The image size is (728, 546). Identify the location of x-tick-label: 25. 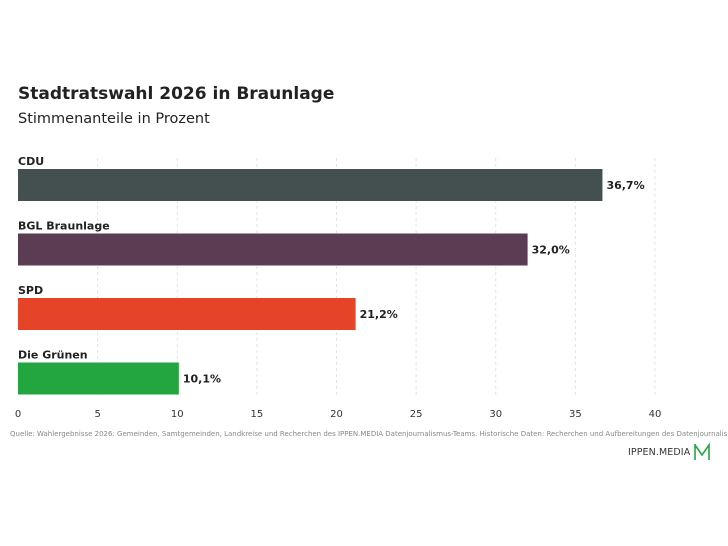
(416, 414).